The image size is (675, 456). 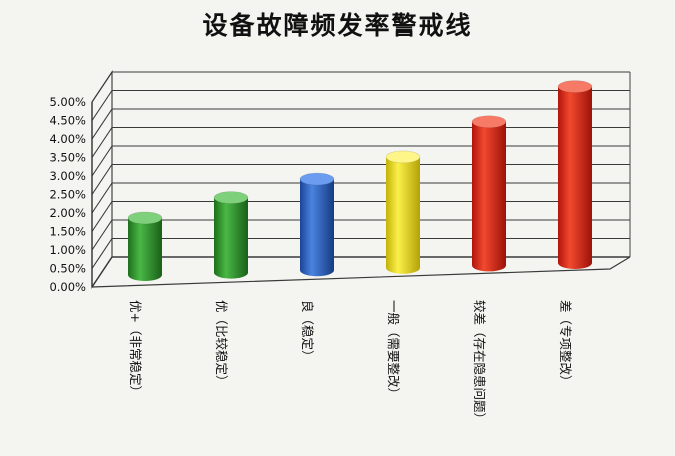 I want to click on y-tick-label: 4.50%, so click(x=67, y=121).